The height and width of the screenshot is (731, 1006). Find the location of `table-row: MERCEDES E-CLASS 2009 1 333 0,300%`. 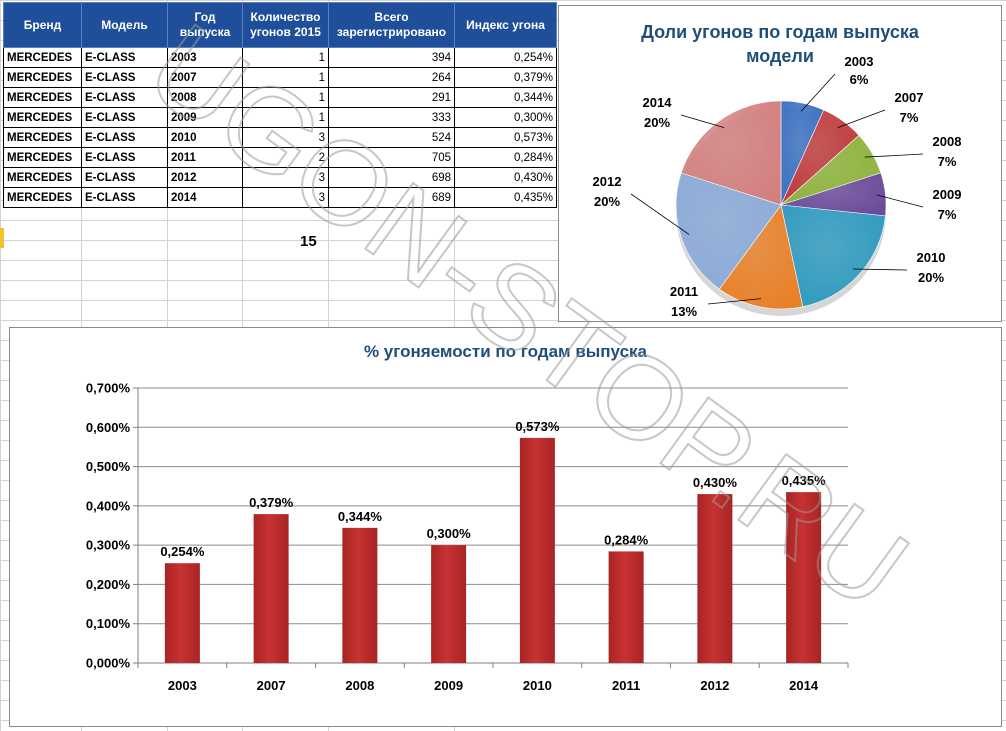

table-row: MERCEDES E-CLASS 2009 1 333 0,300% is located at coordinates (280, 117).